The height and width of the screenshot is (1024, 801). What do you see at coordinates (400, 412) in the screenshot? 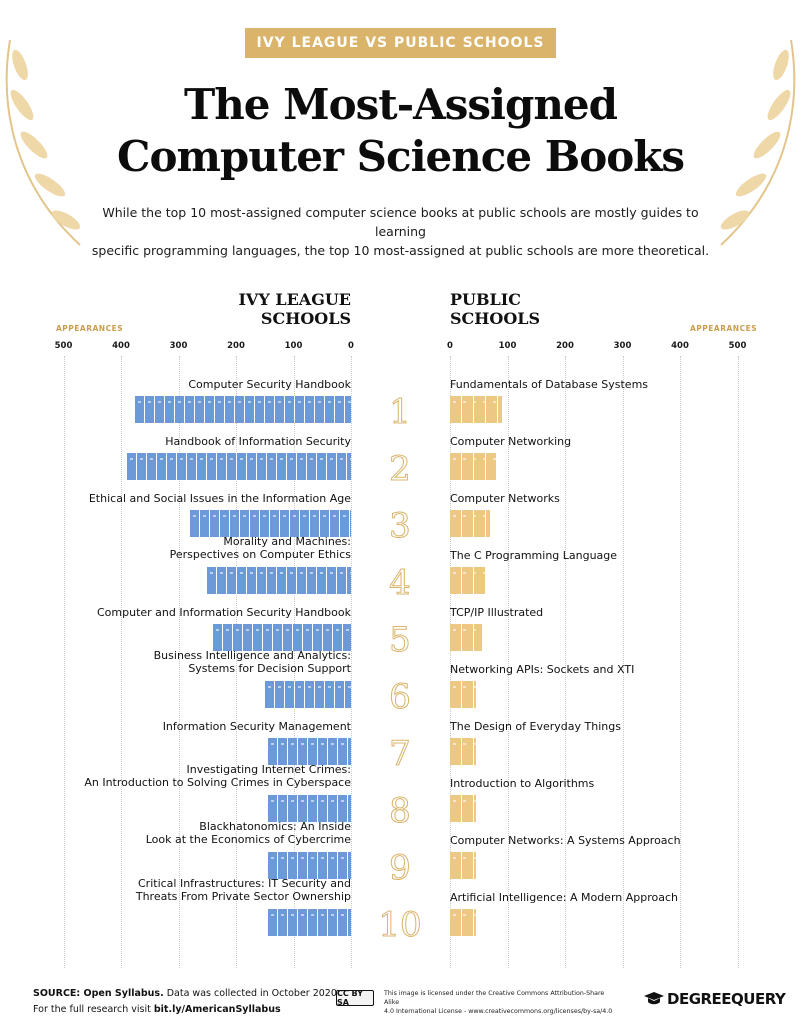
I see `rank-number: 1` at bounding box center [400, 412].